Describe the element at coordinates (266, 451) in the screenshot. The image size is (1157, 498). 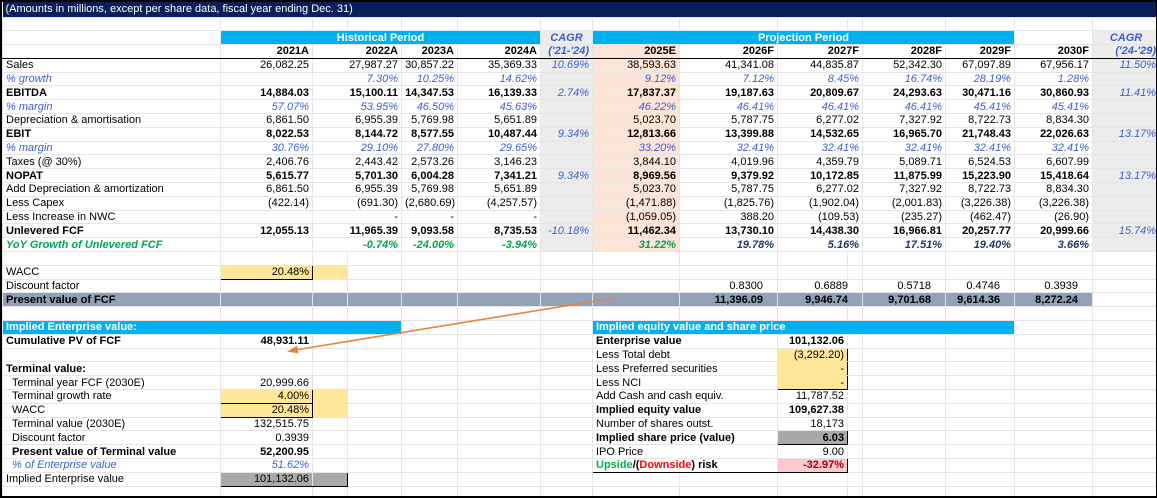
I see `cell-pv-terminal: 52,200.95` at that location.